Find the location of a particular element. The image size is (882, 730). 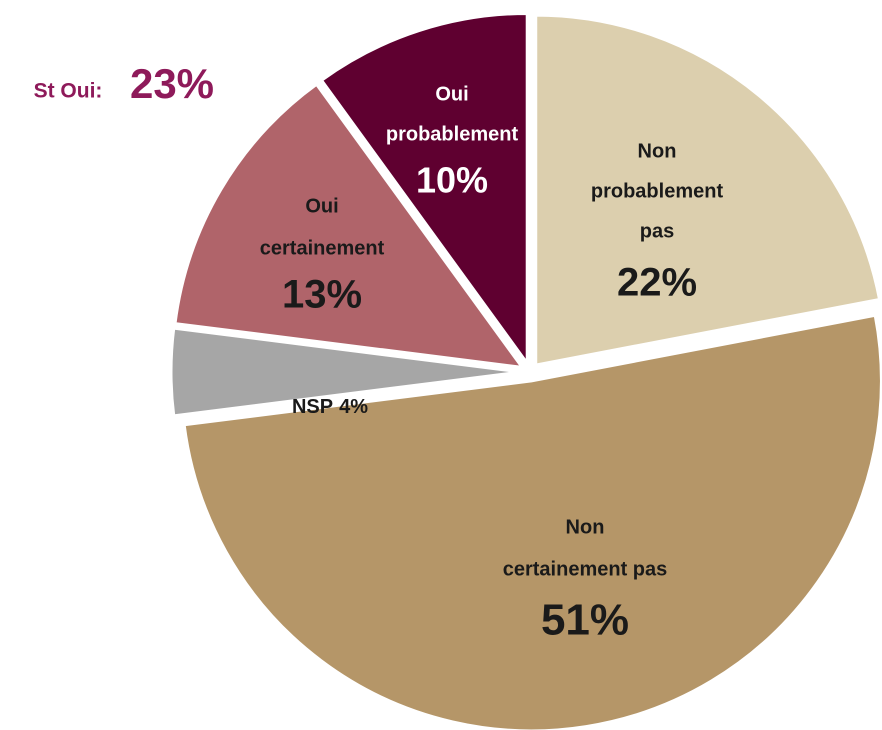

slice-value: 13% is located at coordinates (322, 295).